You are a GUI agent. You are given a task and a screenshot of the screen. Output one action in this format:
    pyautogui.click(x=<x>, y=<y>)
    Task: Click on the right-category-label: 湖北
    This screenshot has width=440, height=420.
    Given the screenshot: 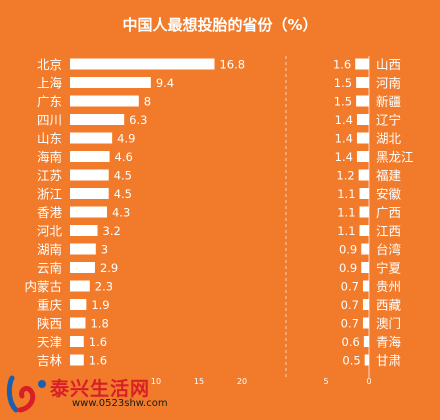 What is the action you would take?
    pyautogui.click(x=389, y=138)
    